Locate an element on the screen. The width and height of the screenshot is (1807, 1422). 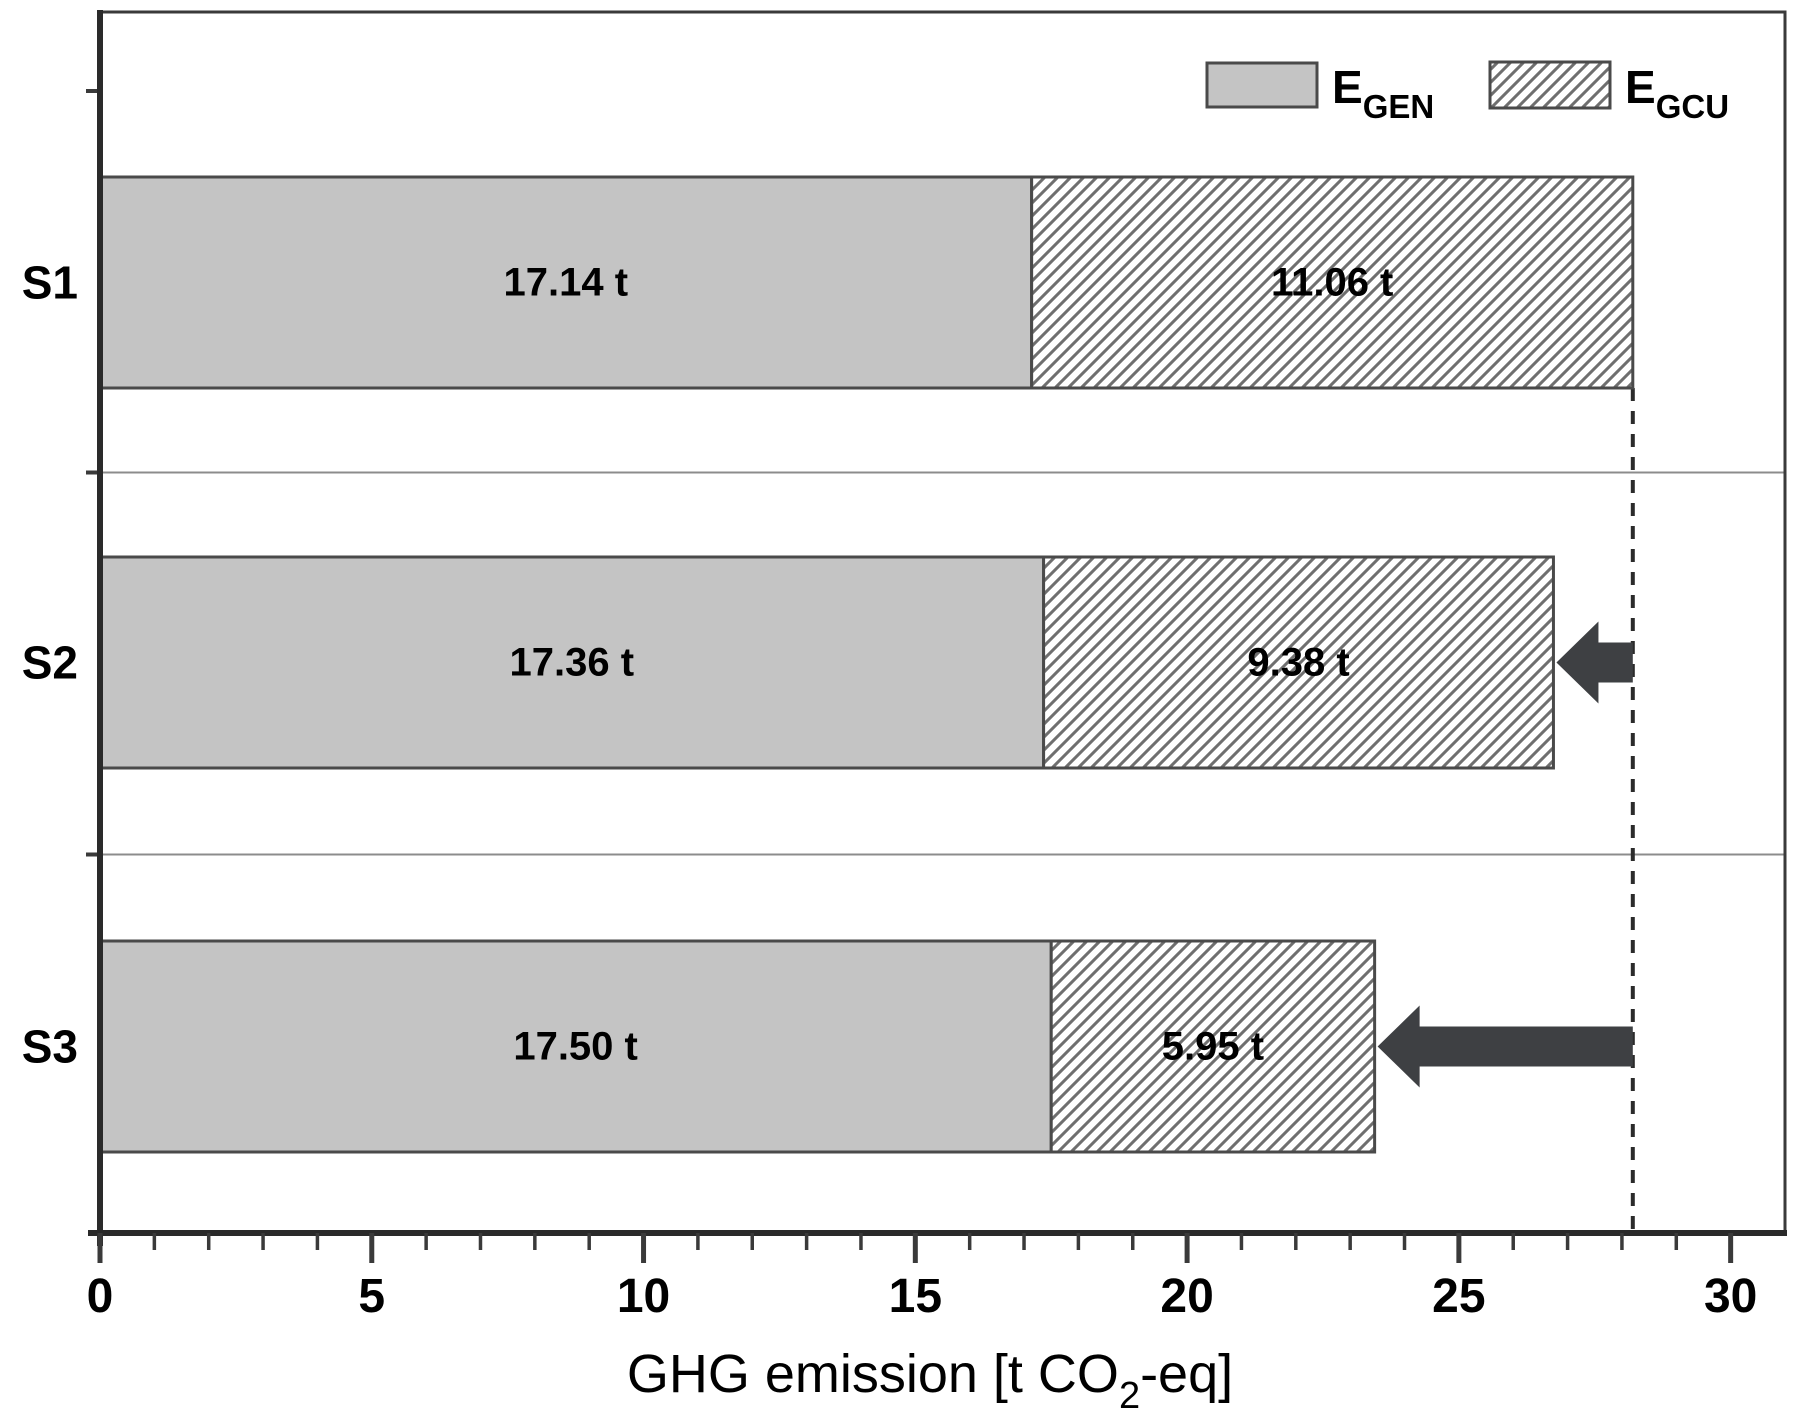
bar-segment-s2-e-gcu-border is located at coordinates (1298, 662).